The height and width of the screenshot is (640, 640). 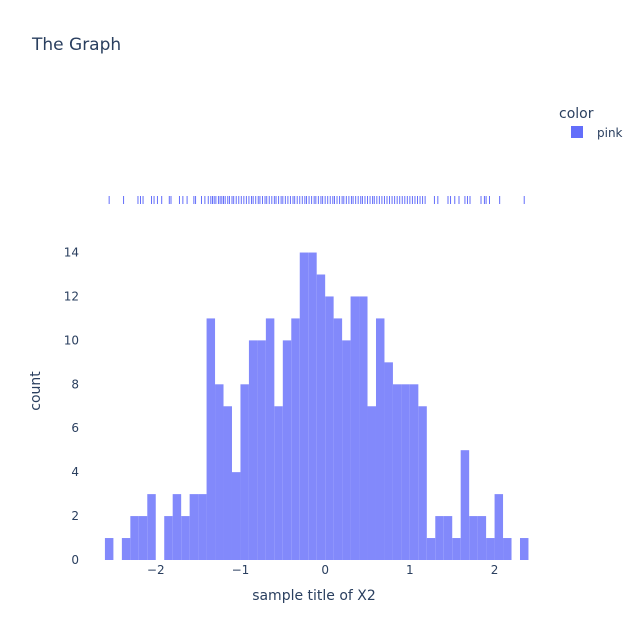 What do you see at coordinates (75, 428) in the screenshot?
I see `y-tick-label: 6` at bounding box center [75, 428].